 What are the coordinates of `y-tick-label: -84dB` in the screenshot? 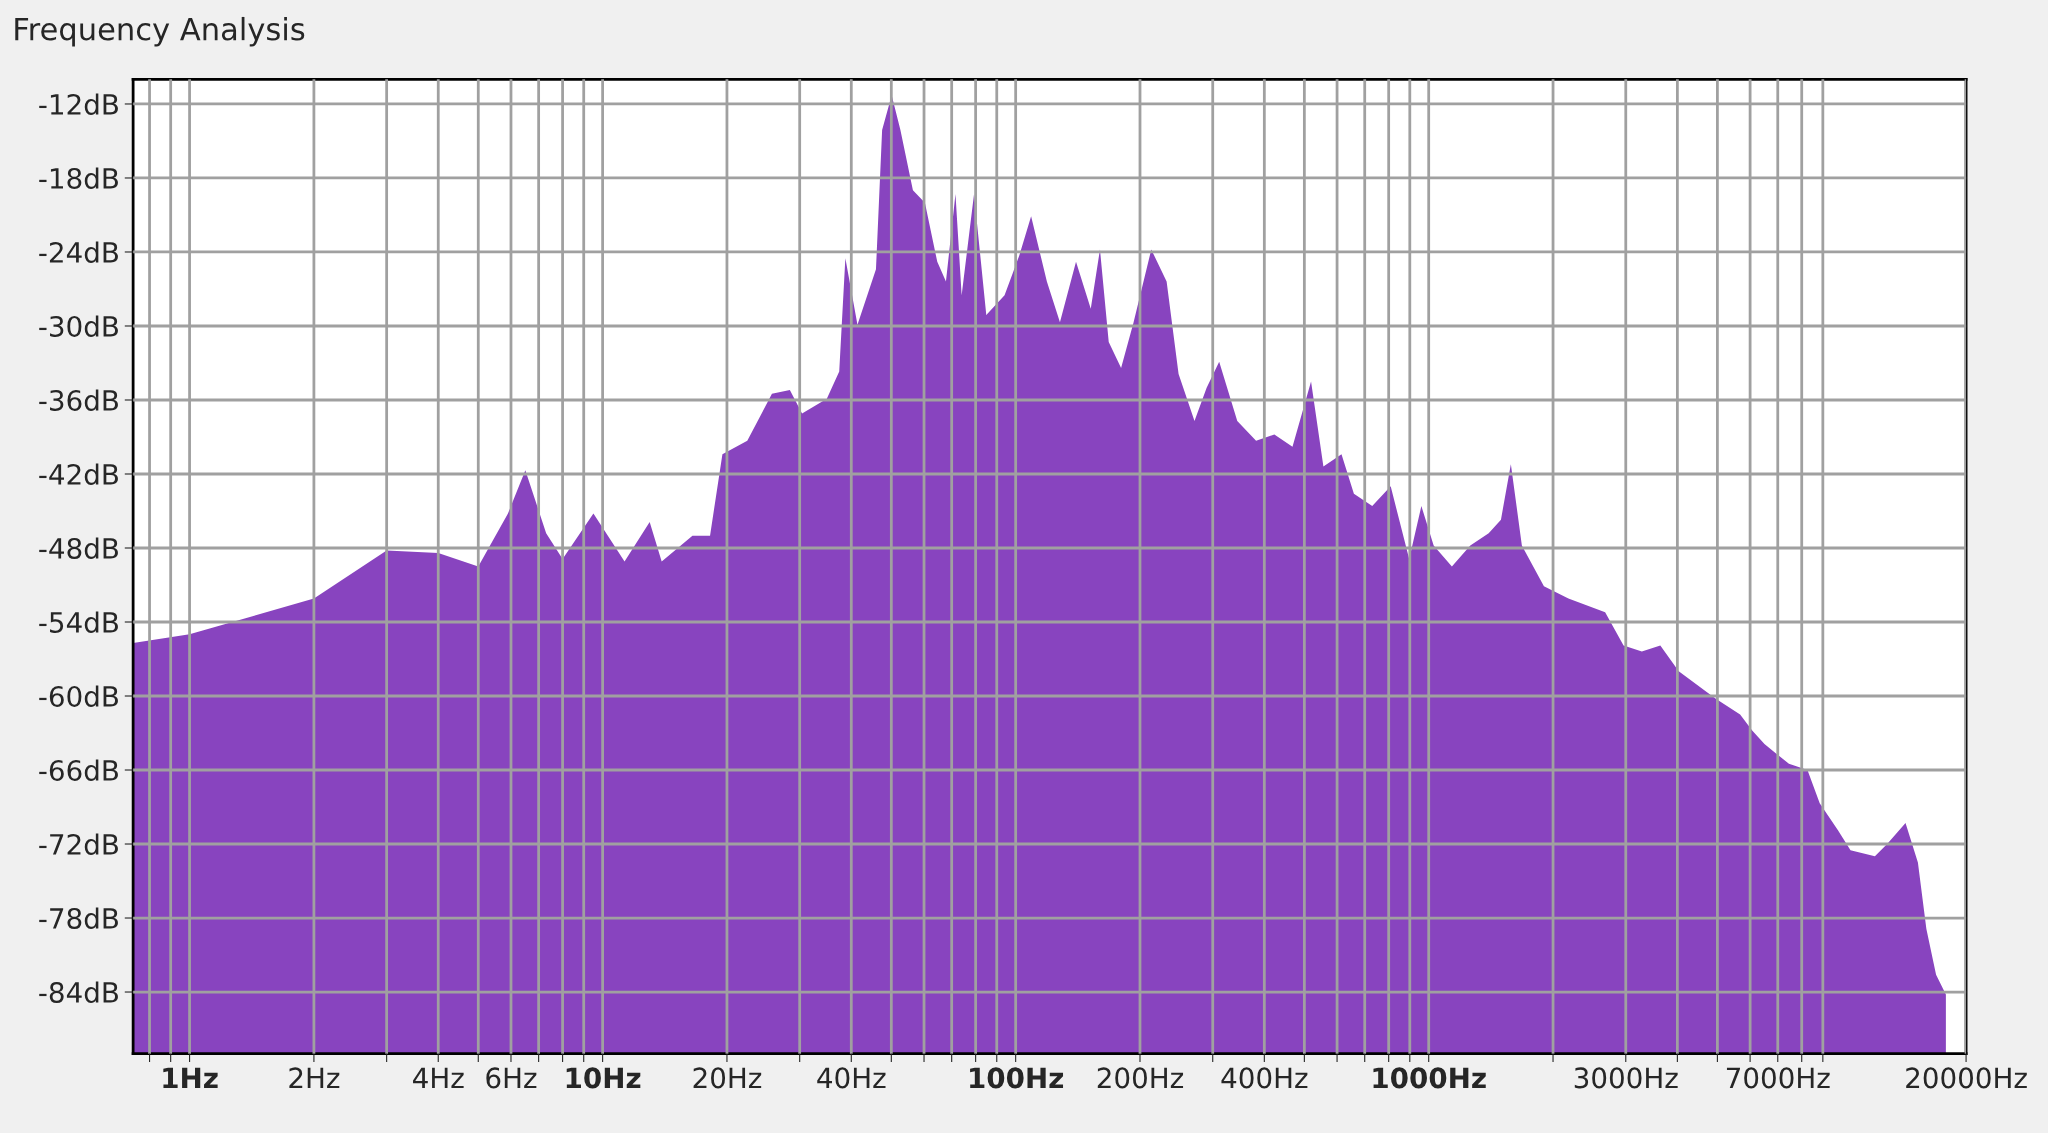 It's located at (78, 992).